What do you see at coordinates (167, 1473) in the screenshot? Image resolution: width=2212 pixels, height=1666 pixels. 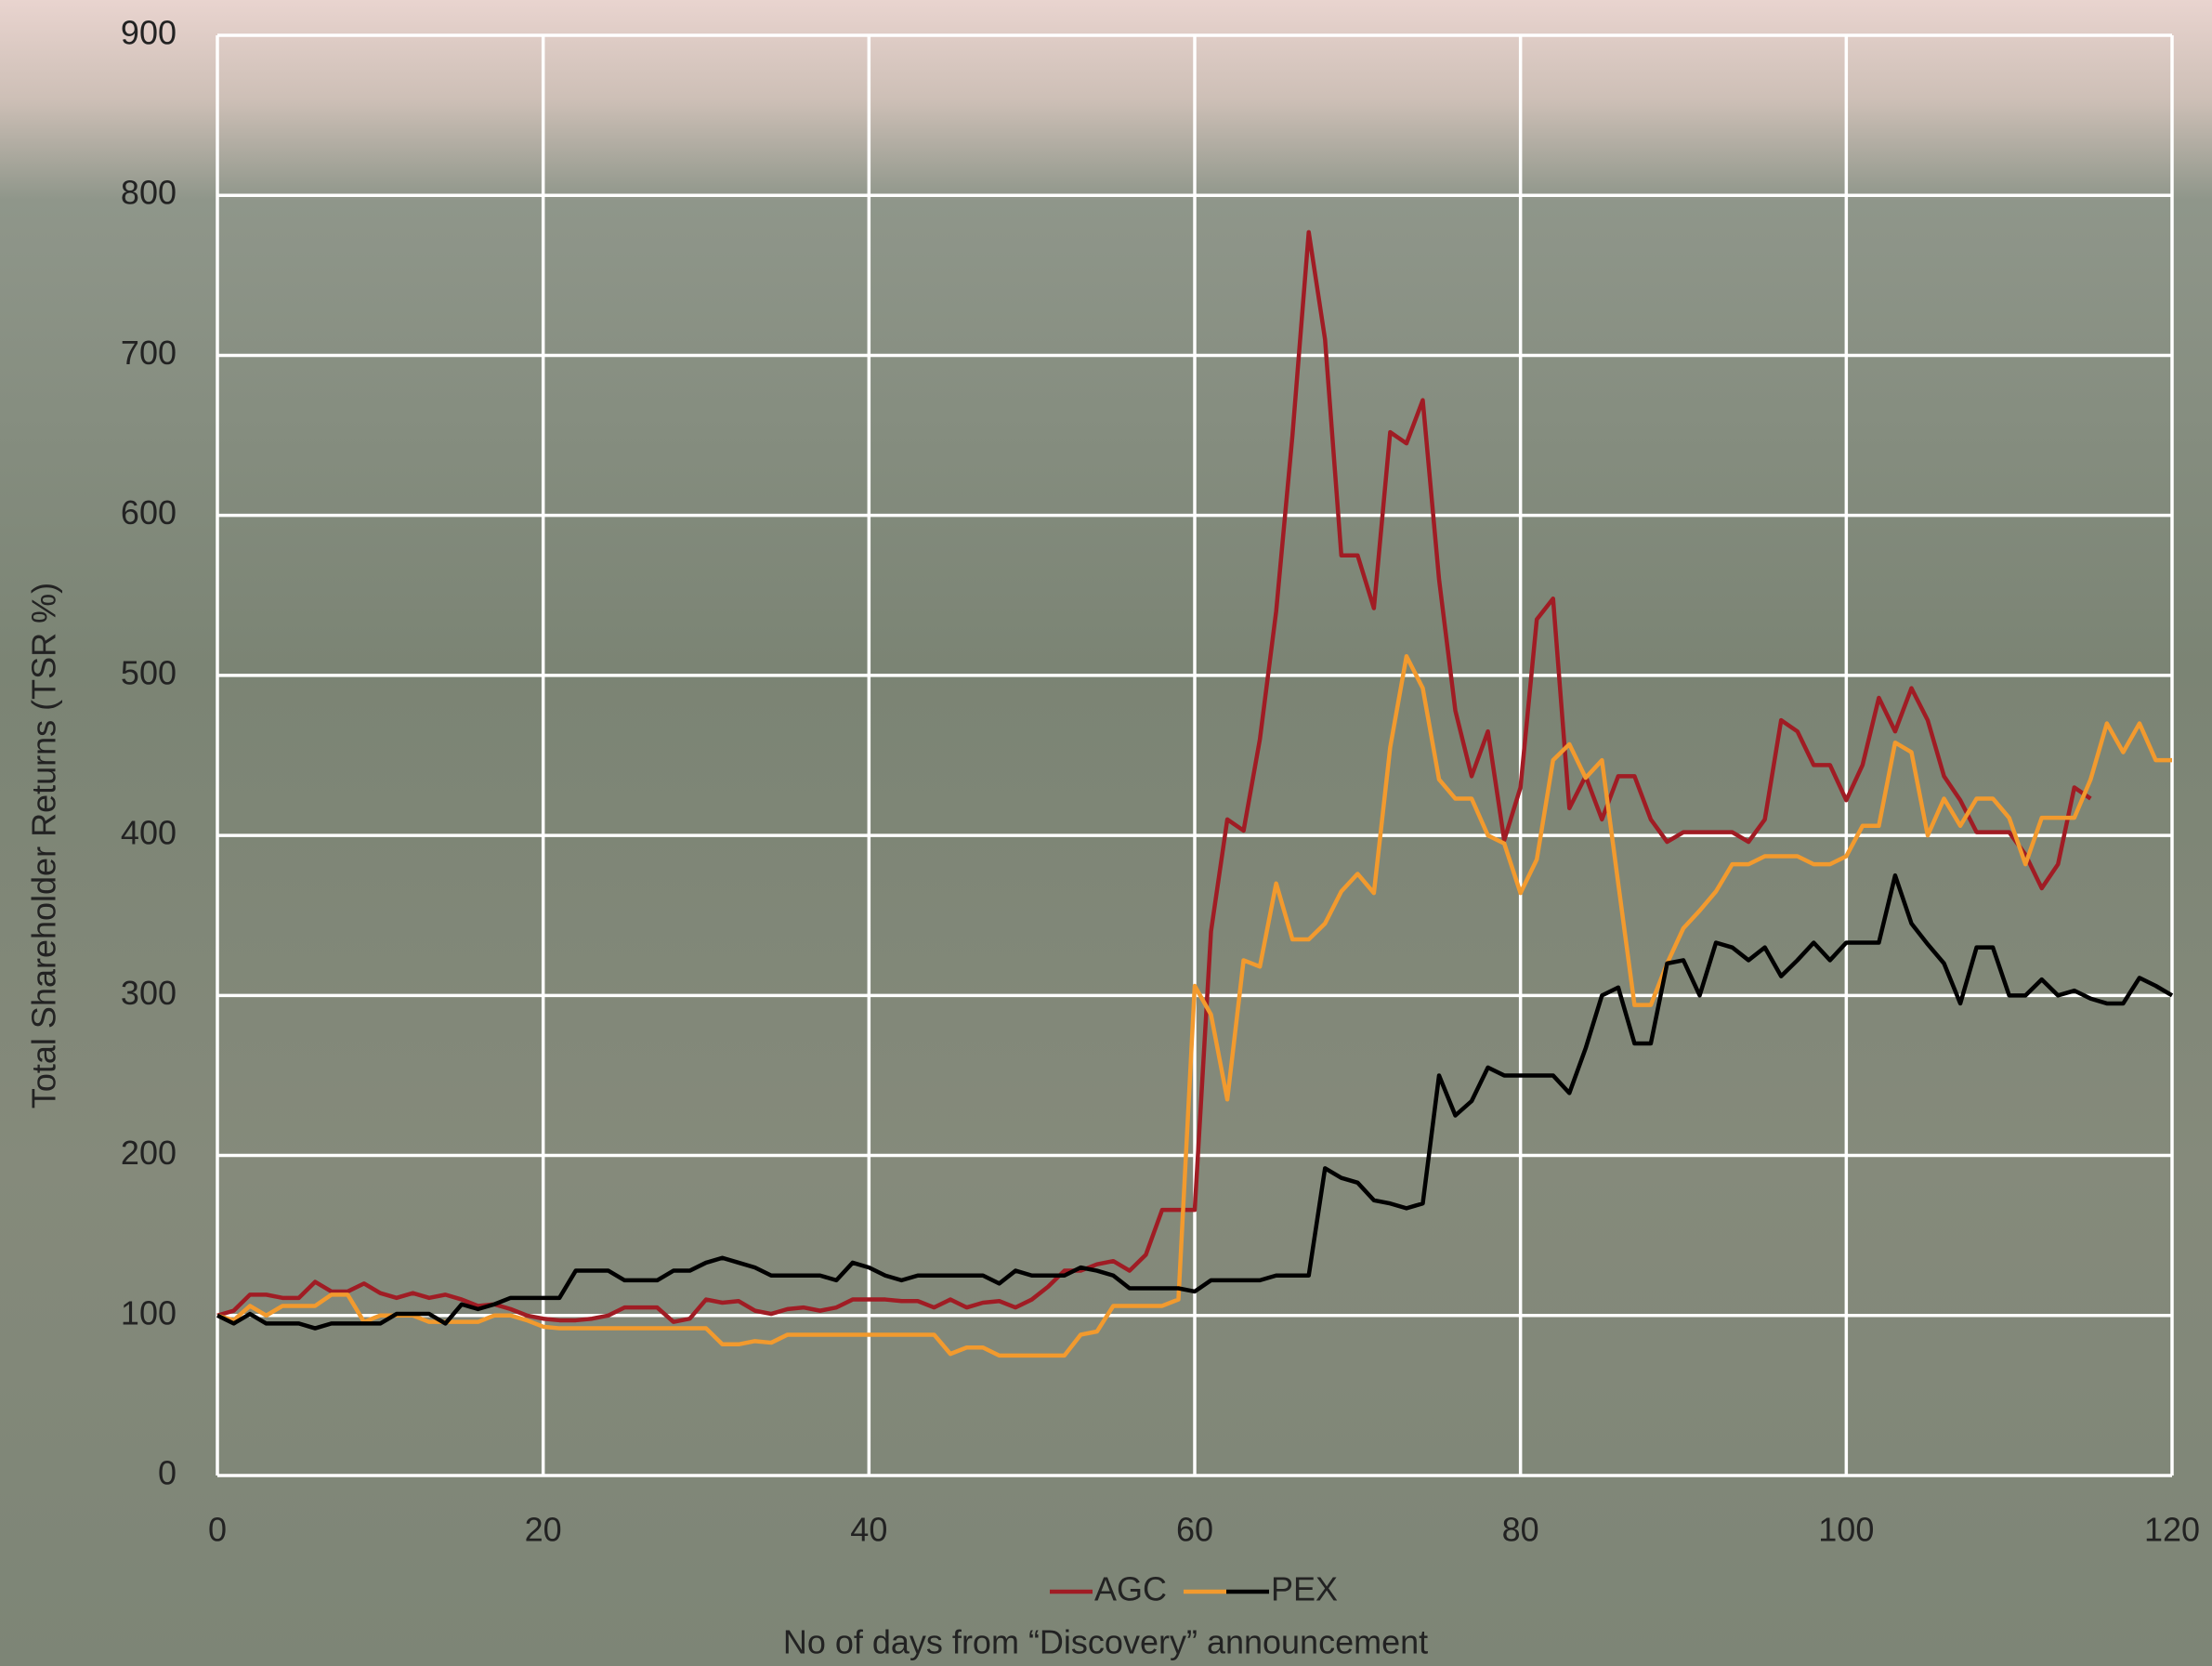 I see `y-tick-label: 0` at bounding box center [167, 1473].